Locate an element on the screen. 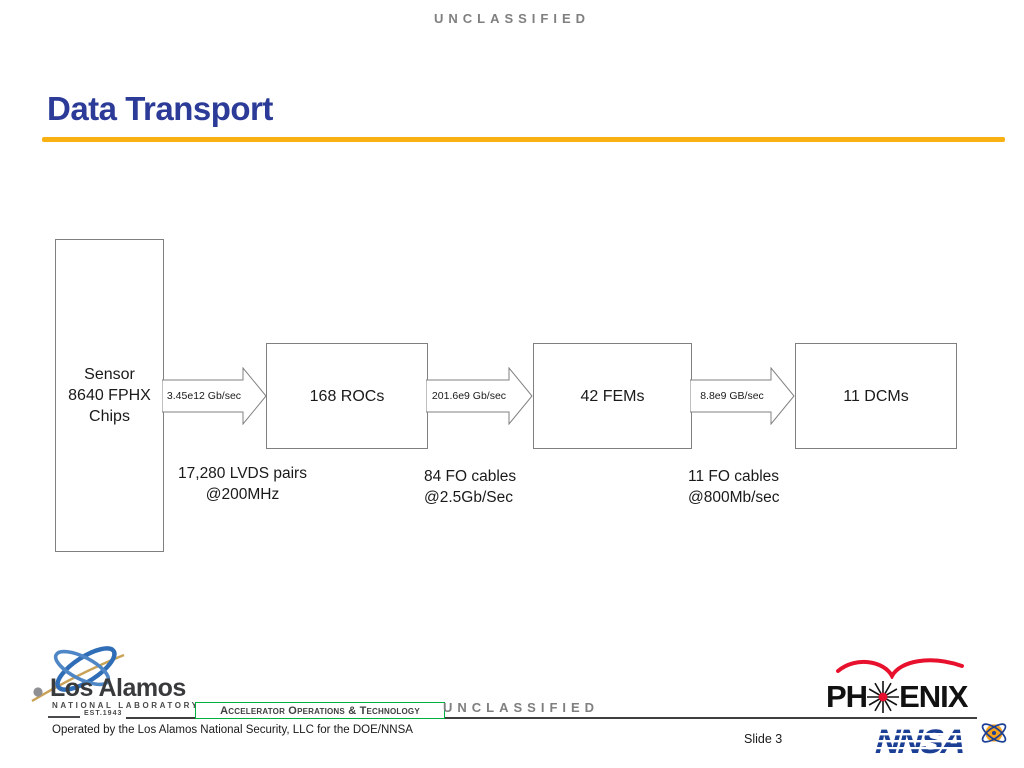 This screenshot has height=768, width=1024. phenix-text-left: PH is located at coordinates (847, 696).